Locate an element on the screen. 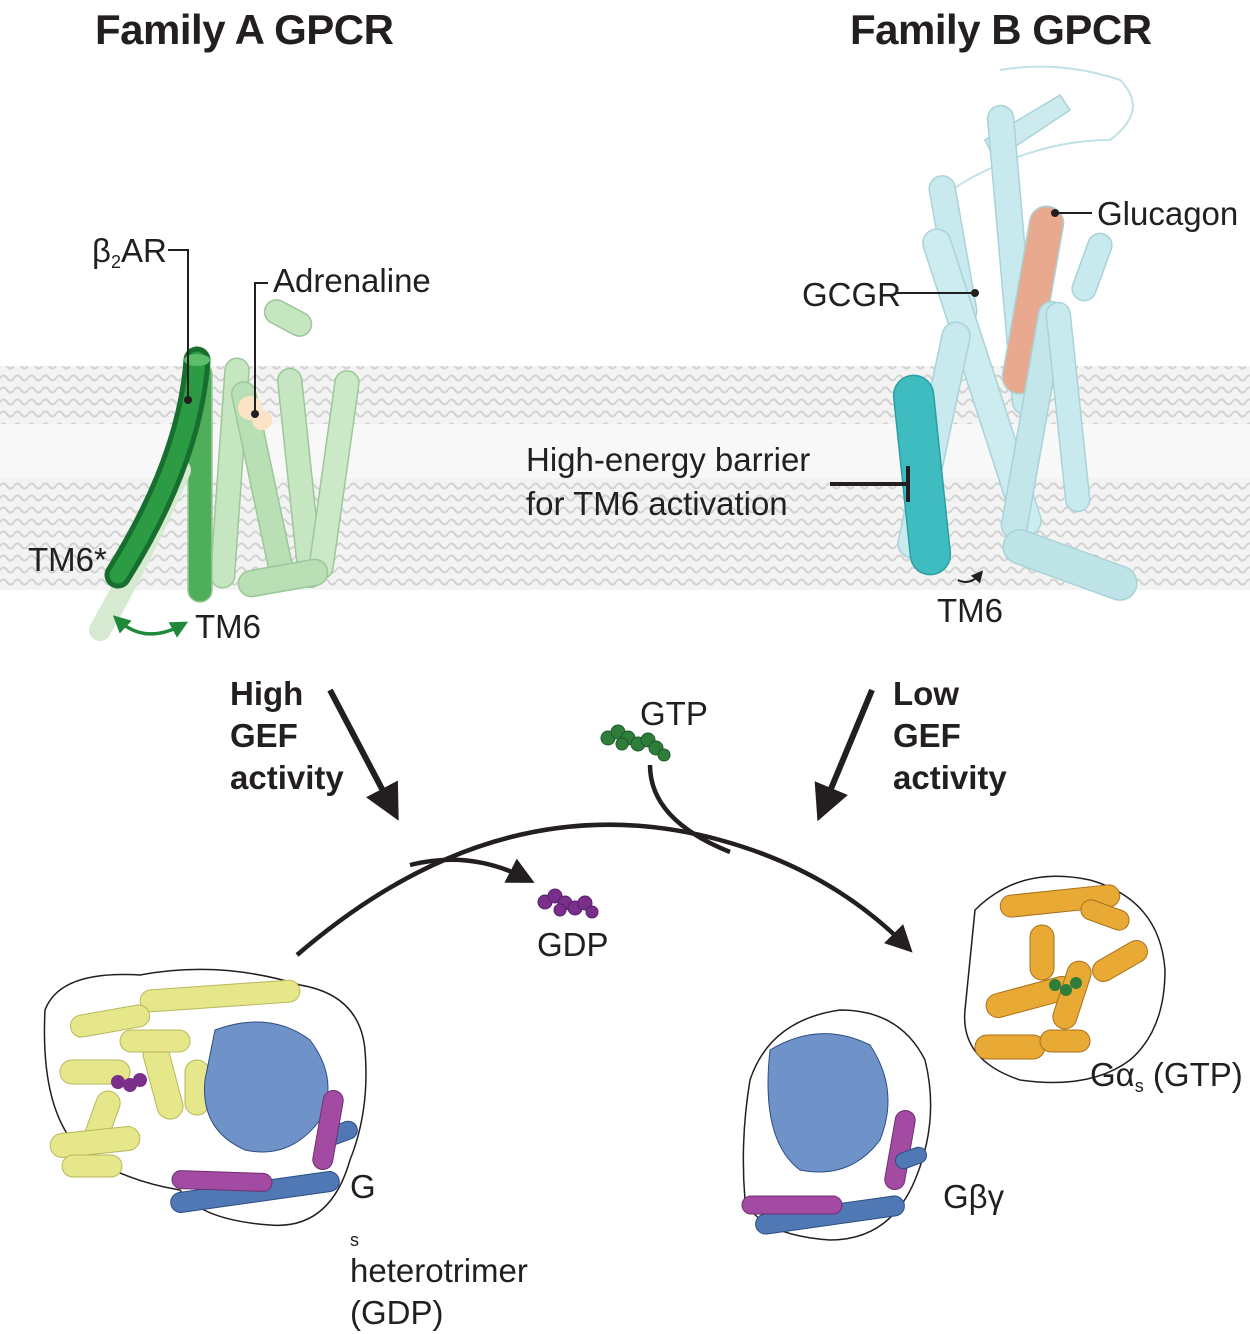 The height and width of the screenshot is (1334, 1250). gbetagamma is located at coordinates (836, 1125).